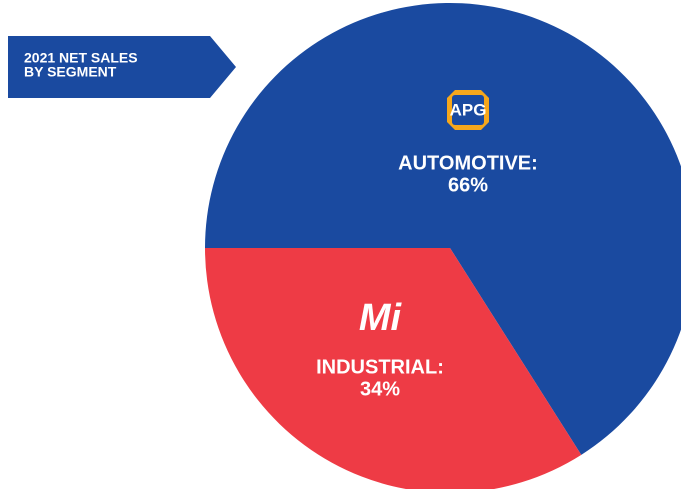 This screenshot has width=681, height=489. What do you see at coordinates (380, 367) in the screenshot?
I see `slice-label: INDUSTRIAL:` at bounding box center [380, 367].